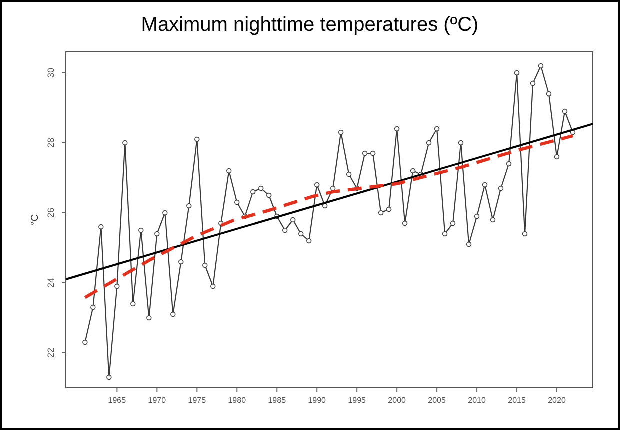 The image size is (620, 430). I want to click on x-tick-label: 2020, so click(557, 400).